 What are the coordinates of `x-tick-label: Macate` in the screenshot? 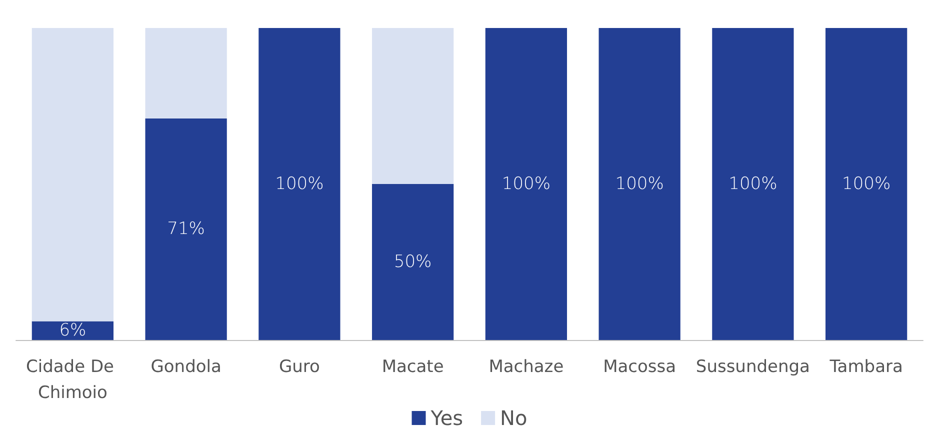 It's located at (413, 367).